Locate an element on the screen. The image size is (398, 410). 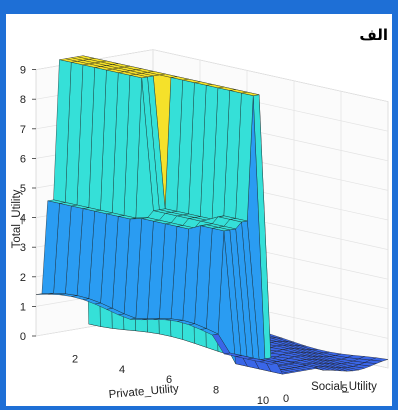
z-tick-label: 0 is located at coordinates (23, 337).